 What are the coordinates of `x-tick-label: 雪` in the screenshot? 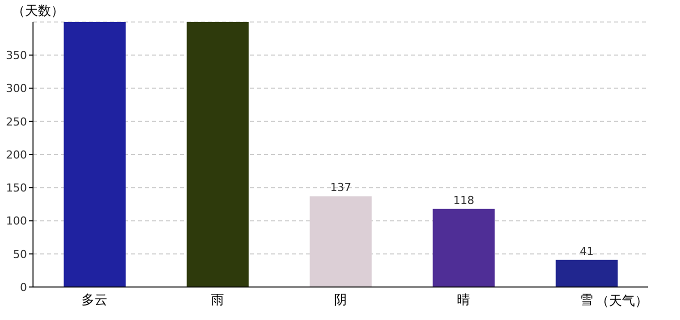 It's located at (586, 300).